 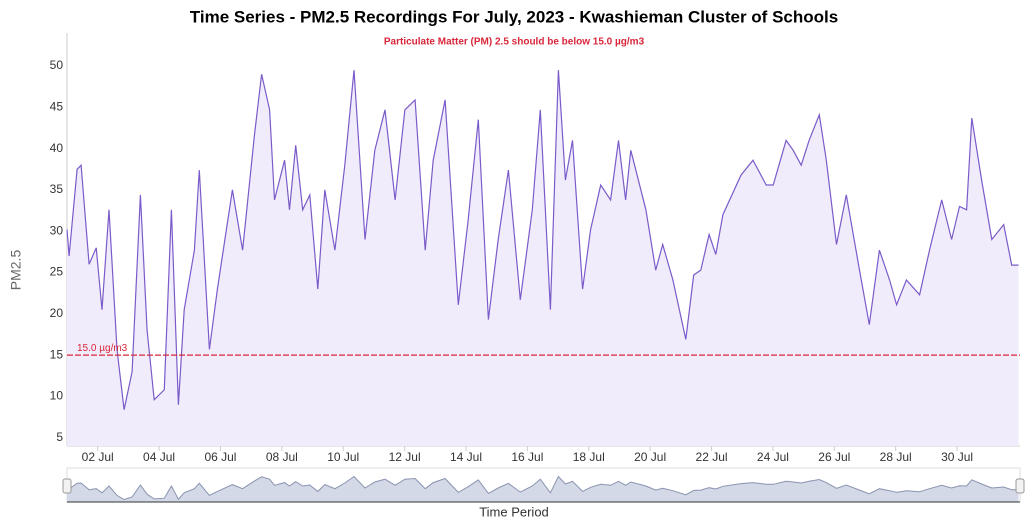 What do you see at coordinates (57, 189) in the screenshot?
I see `y-tick-label: 35` at bounding box center [57, 189].